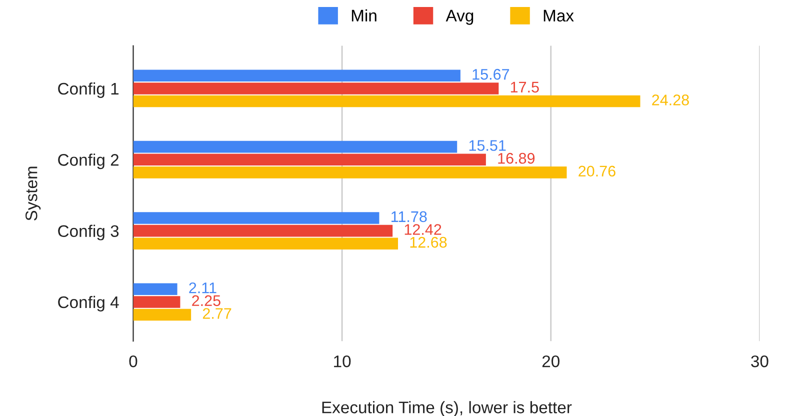  I want to click on legend-label: Avg, so click(460, 17).